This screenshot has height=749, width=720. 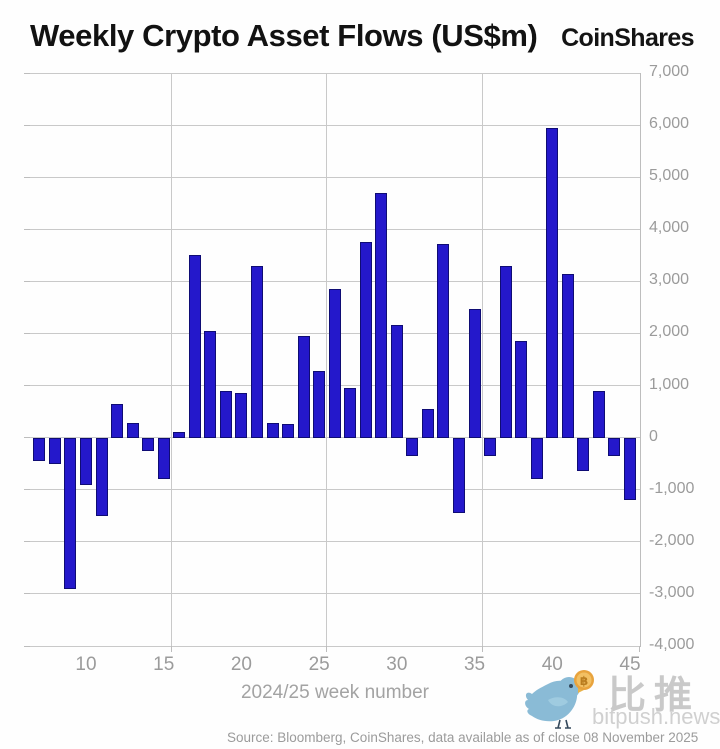 What do you see at coordinates (552, 664) in the screenshot?
I see `x-tick-label: 40` at bounding box center [552, 664].